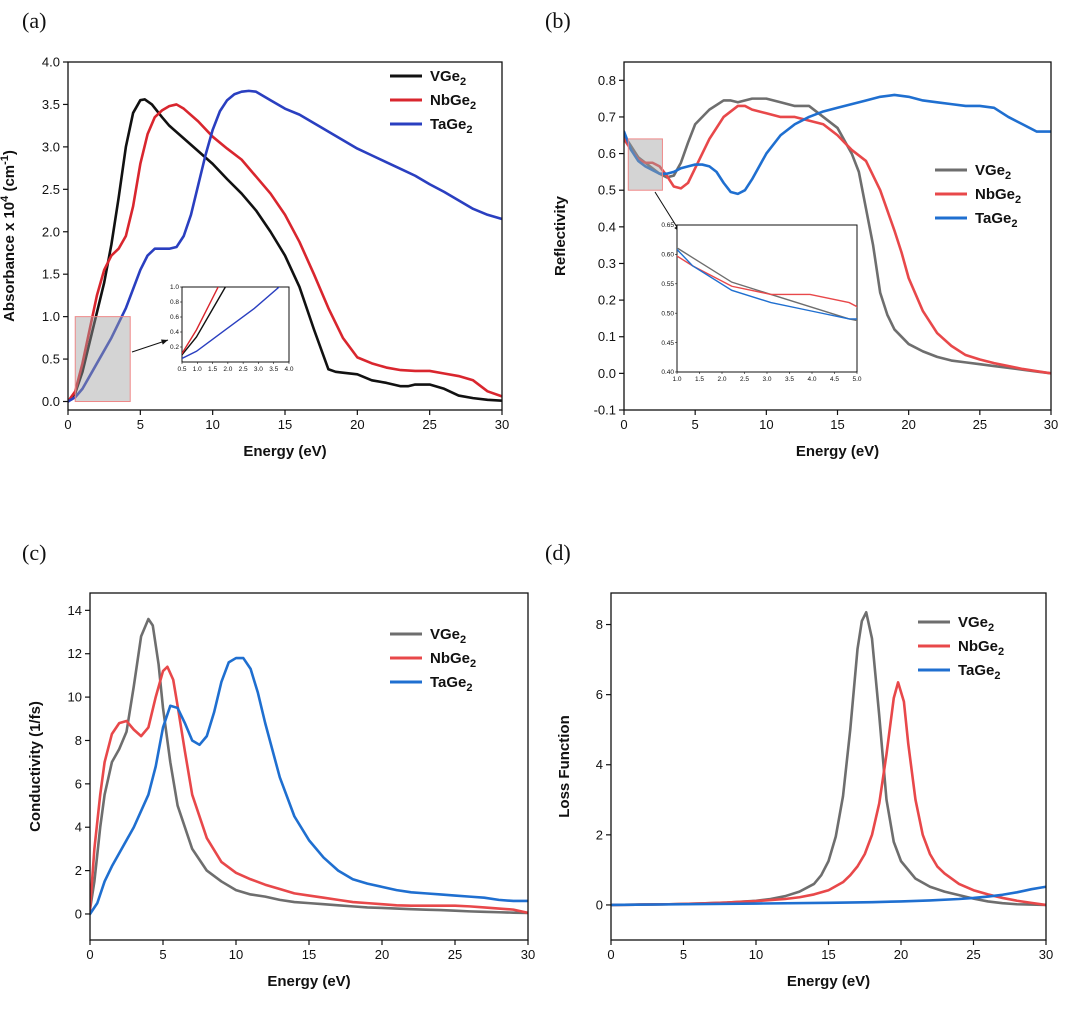 The height and width of the screenshot is (1034, 1080). What do you see at coordinates (174, 302) in the screenshot?
I see `inset-y-tick-label: 0.8` at bounding box center [174, 302].